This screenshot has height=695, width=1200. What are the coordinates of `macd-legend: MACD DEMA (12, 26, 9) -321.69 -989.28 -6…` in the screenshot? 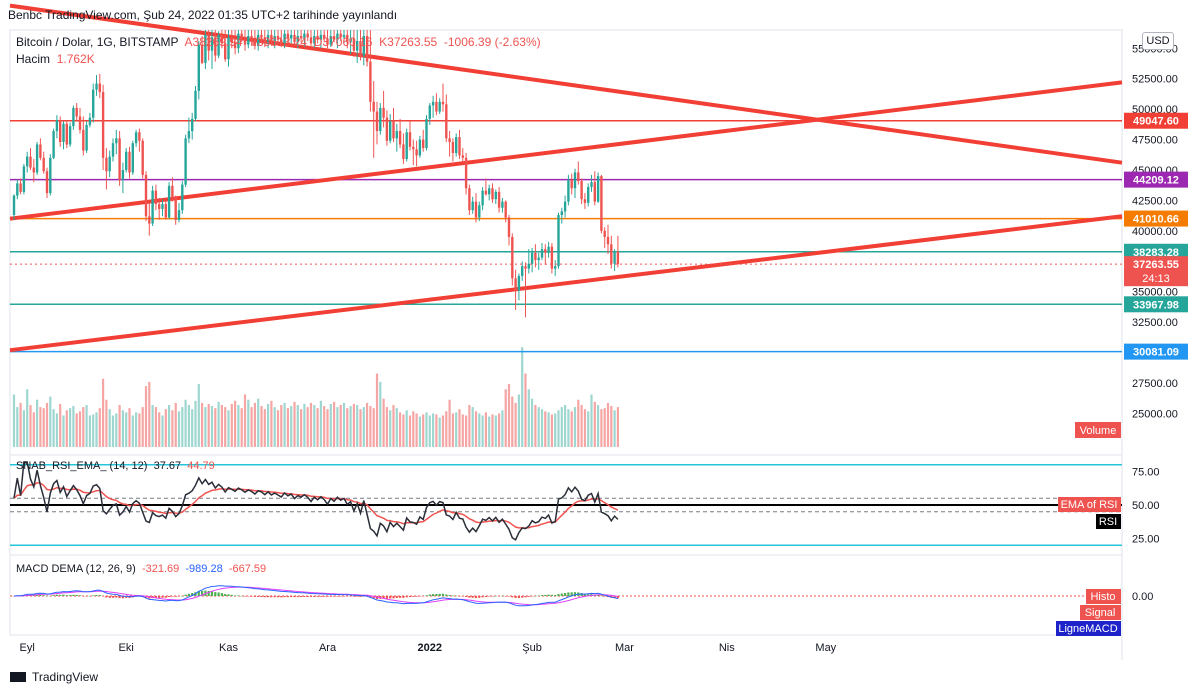 It's located at (141, 569).